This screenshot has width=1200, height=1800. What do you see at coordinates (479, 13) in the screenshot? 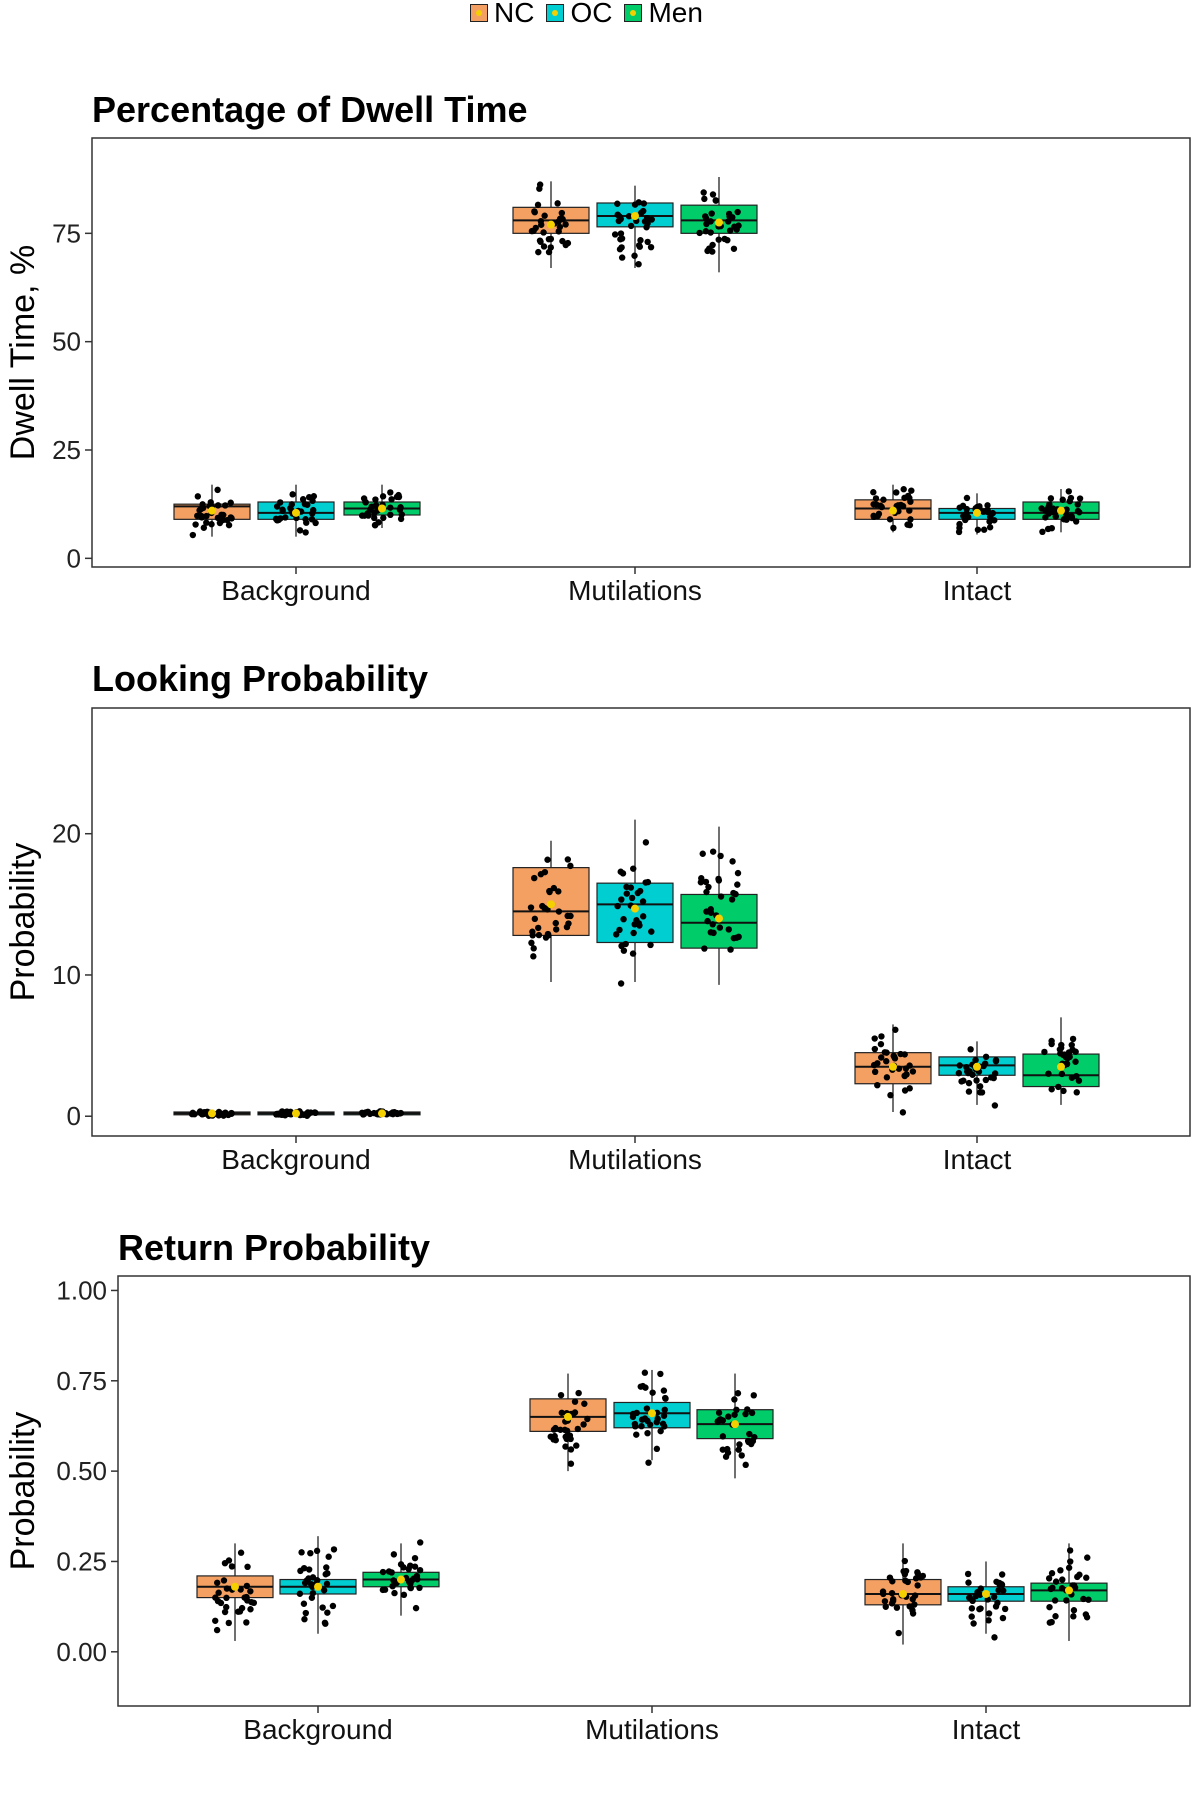
I see `legend-key-nc` at bounding box center [479, 13].